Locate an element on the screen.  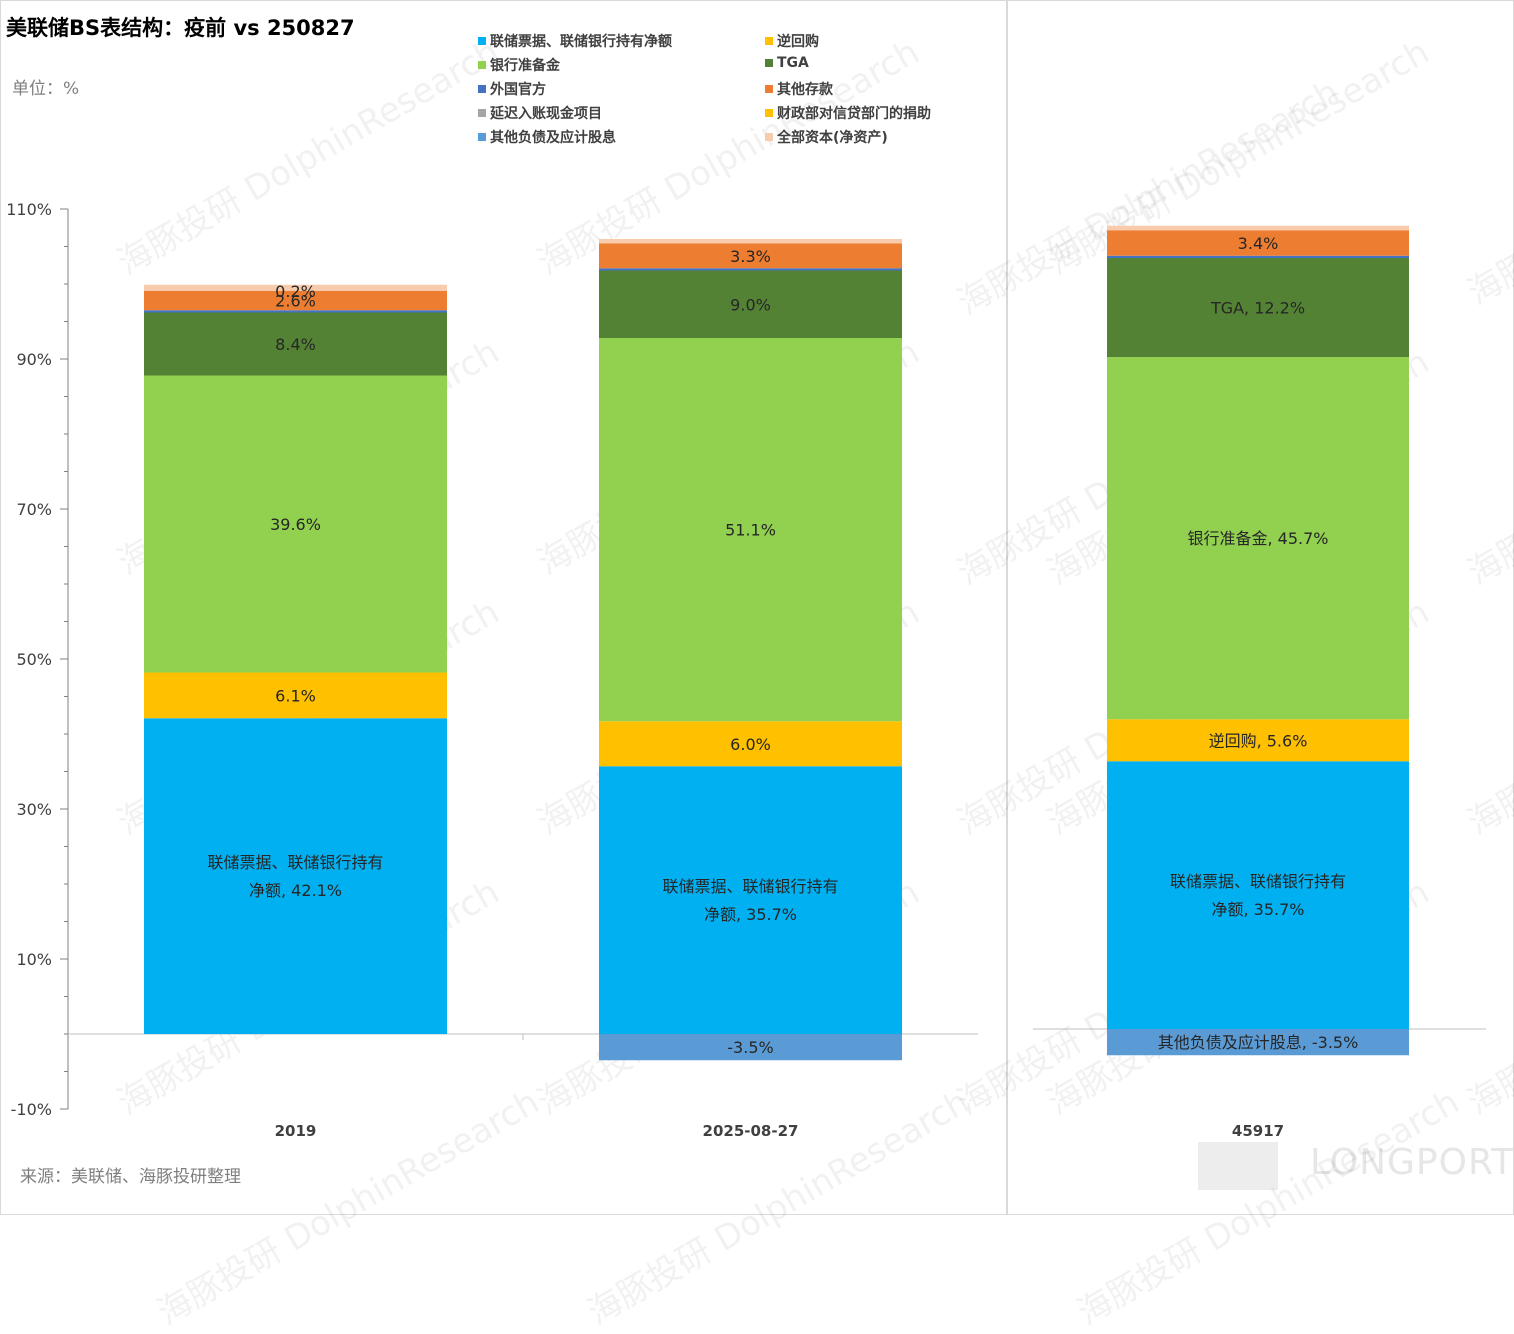
y-tick-label: 10% is located at coordinates (34, 959).